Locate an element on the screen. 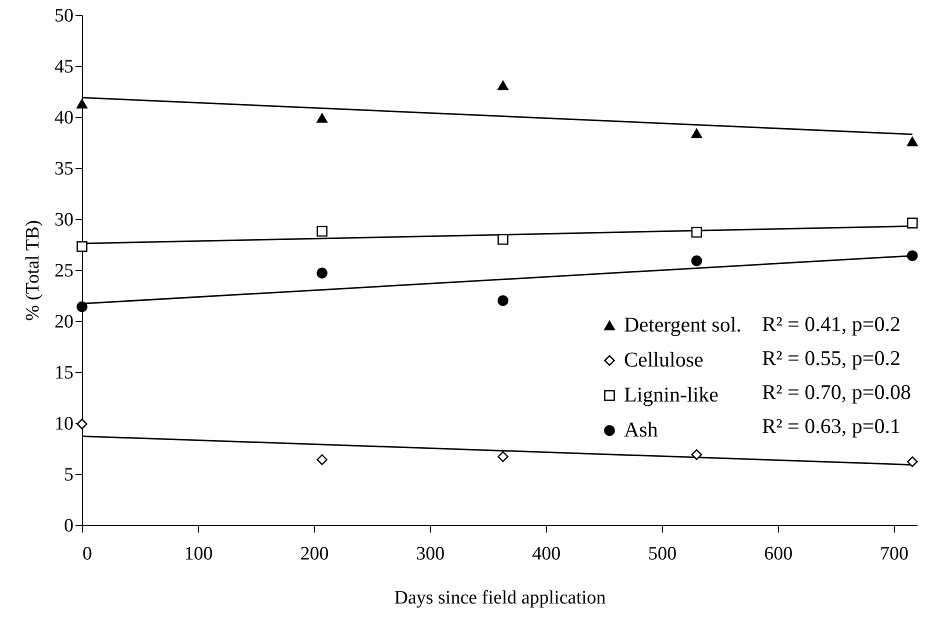 Image resolution: width=939 pixels, height=630 pixels. x-tick-label: 0 is located at coordinates (87, 554).